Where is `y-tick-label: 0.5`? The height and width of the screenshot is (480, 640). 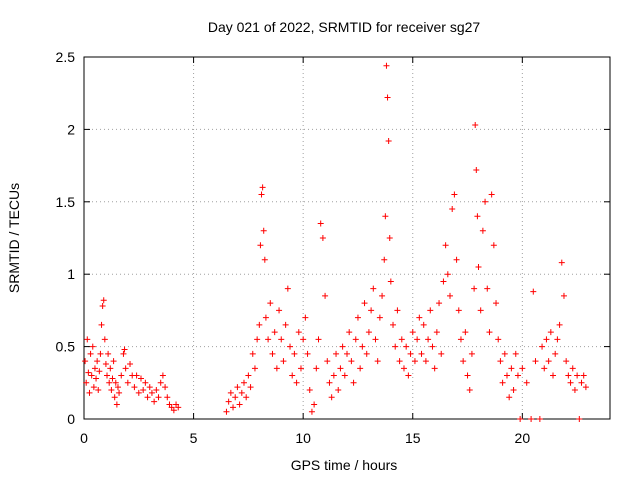 y-tick-label: 0.5 is located at coordinates (66, 347).